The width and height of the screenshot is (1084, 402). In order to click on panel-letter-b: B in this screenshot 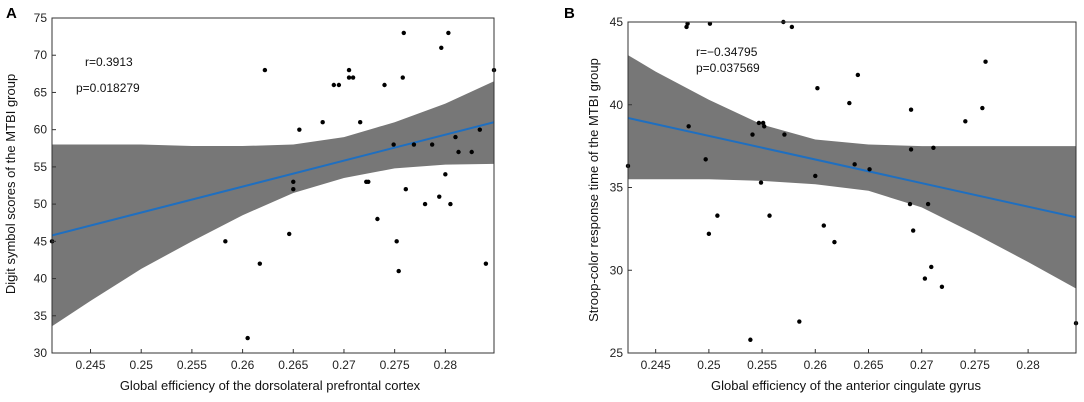, I will do `click(569, 13)`.